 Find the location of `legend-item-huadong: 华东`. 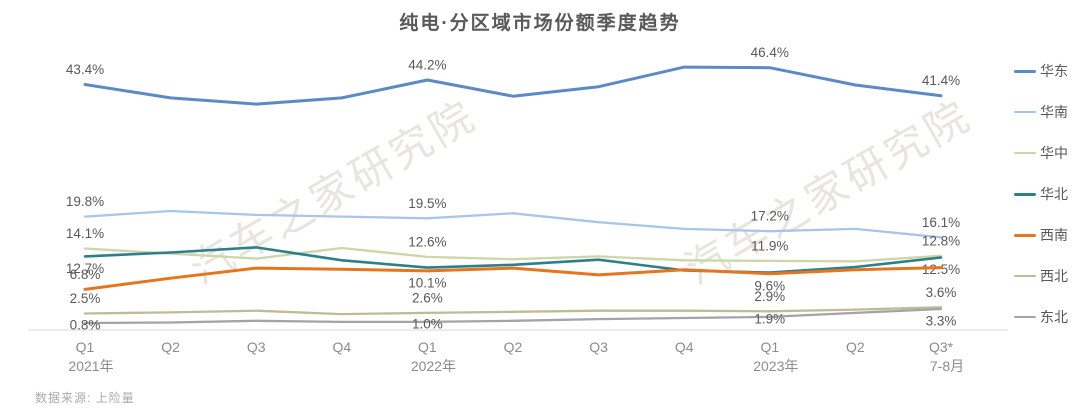

legend-item-huadong: 华东 is located at coordinates (1041, 71).